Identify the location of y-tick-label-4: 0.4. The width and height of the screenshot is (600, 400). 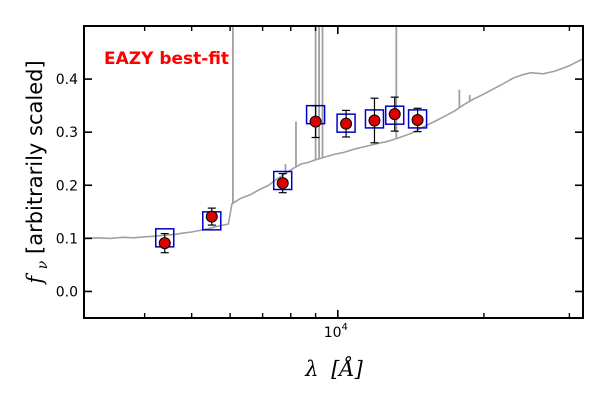
(67, 80).